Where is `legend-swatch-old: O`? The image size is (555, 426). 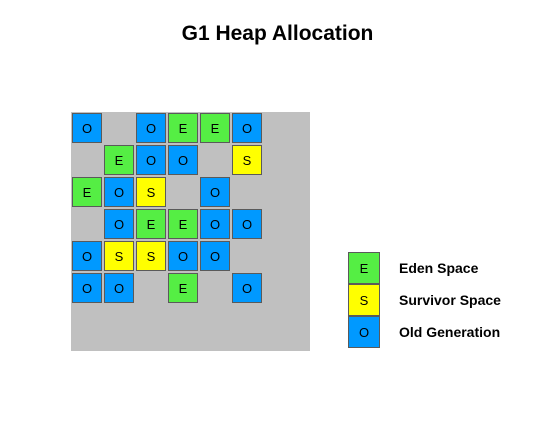
legend-swatch-old: O is located at coordinates (364, 332).